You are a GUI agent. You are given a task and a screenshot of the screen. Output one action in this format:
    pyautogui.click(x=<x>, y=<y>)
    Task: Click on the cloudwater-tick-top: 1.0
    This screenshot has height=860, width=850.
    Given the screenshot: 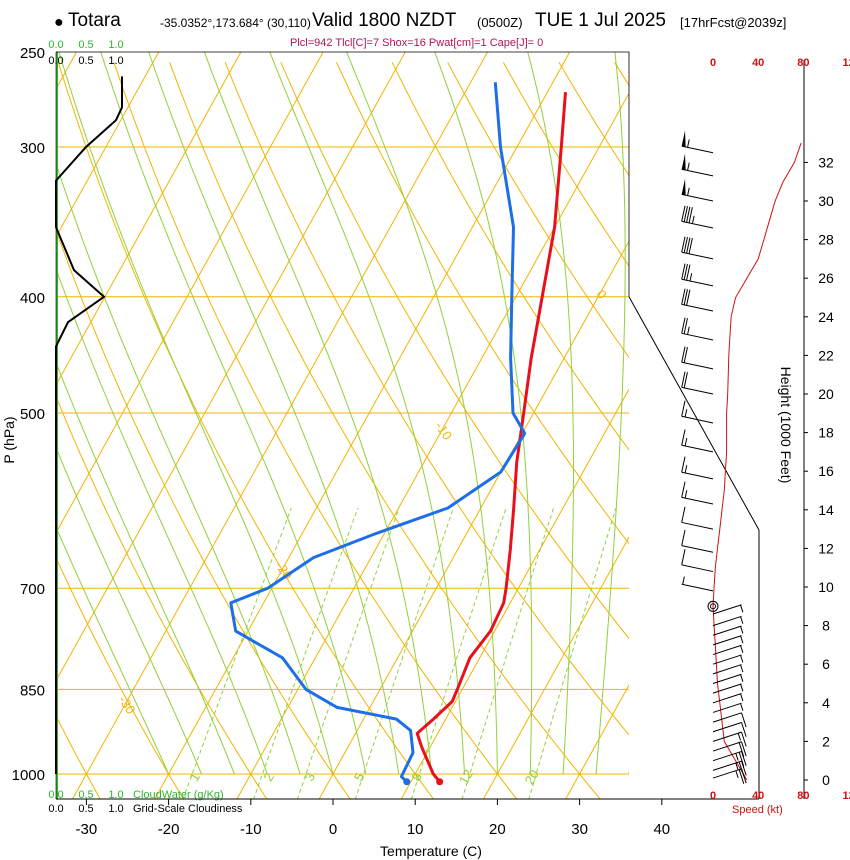 What is the action you would take?
    pyautogui.click(x=115, y=45)
    